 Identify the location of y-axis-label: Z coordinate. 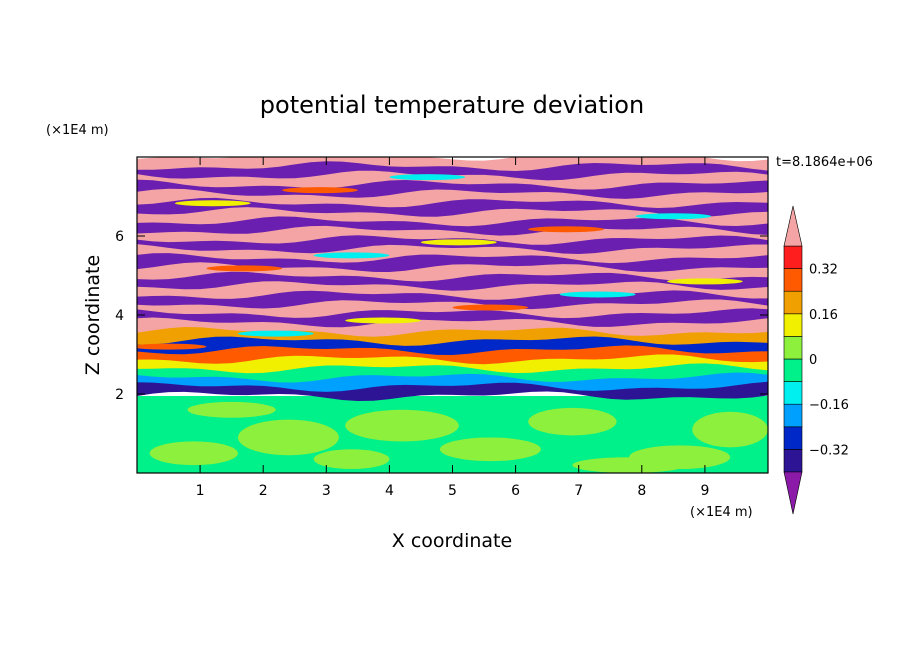
(93, 315).